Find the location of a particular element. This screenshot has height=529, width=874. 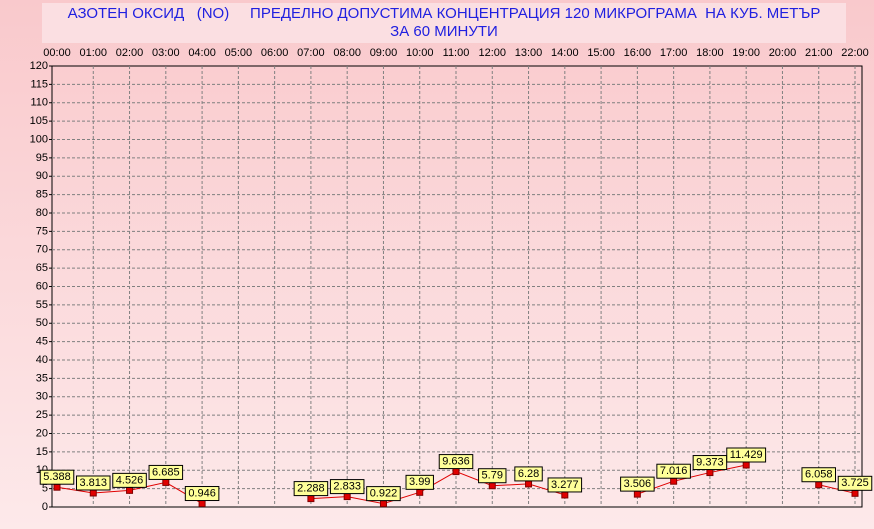

value-label: 0.922 is located at coordinates (384, 494).